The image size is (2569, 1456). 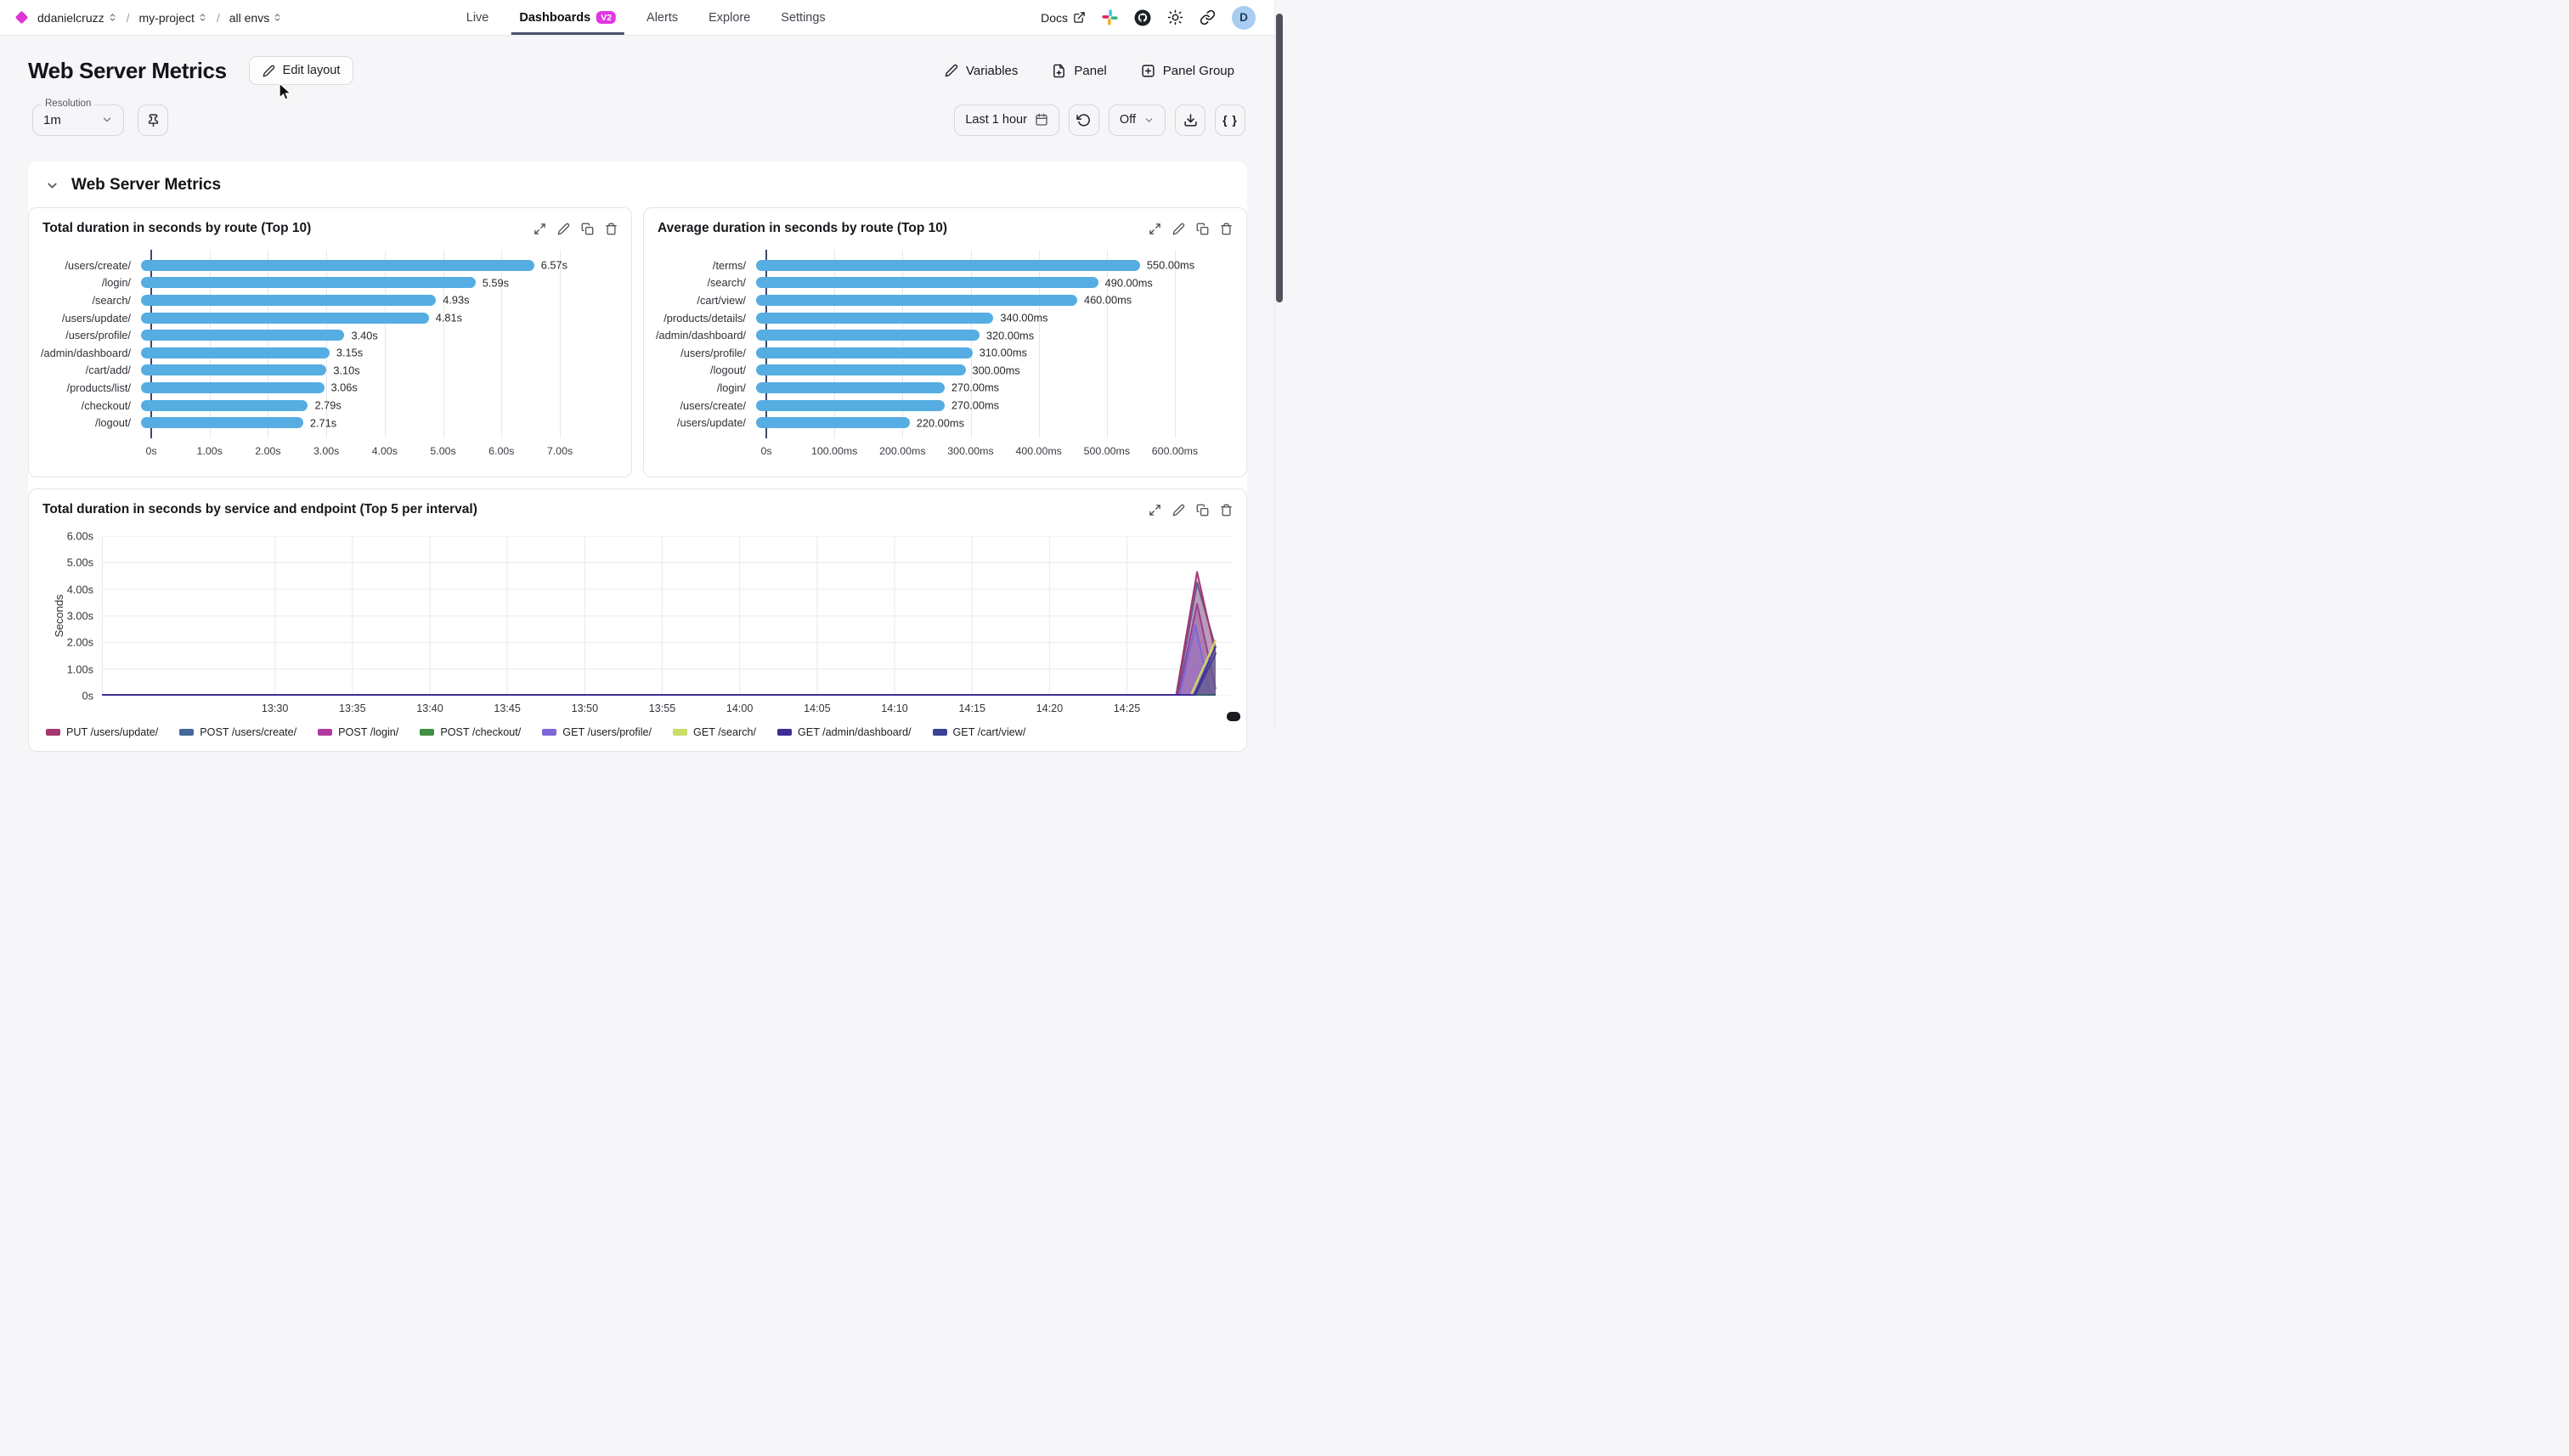 I want to click on breadcrumb-project-selector: my-project, so click(x=173, y=18).